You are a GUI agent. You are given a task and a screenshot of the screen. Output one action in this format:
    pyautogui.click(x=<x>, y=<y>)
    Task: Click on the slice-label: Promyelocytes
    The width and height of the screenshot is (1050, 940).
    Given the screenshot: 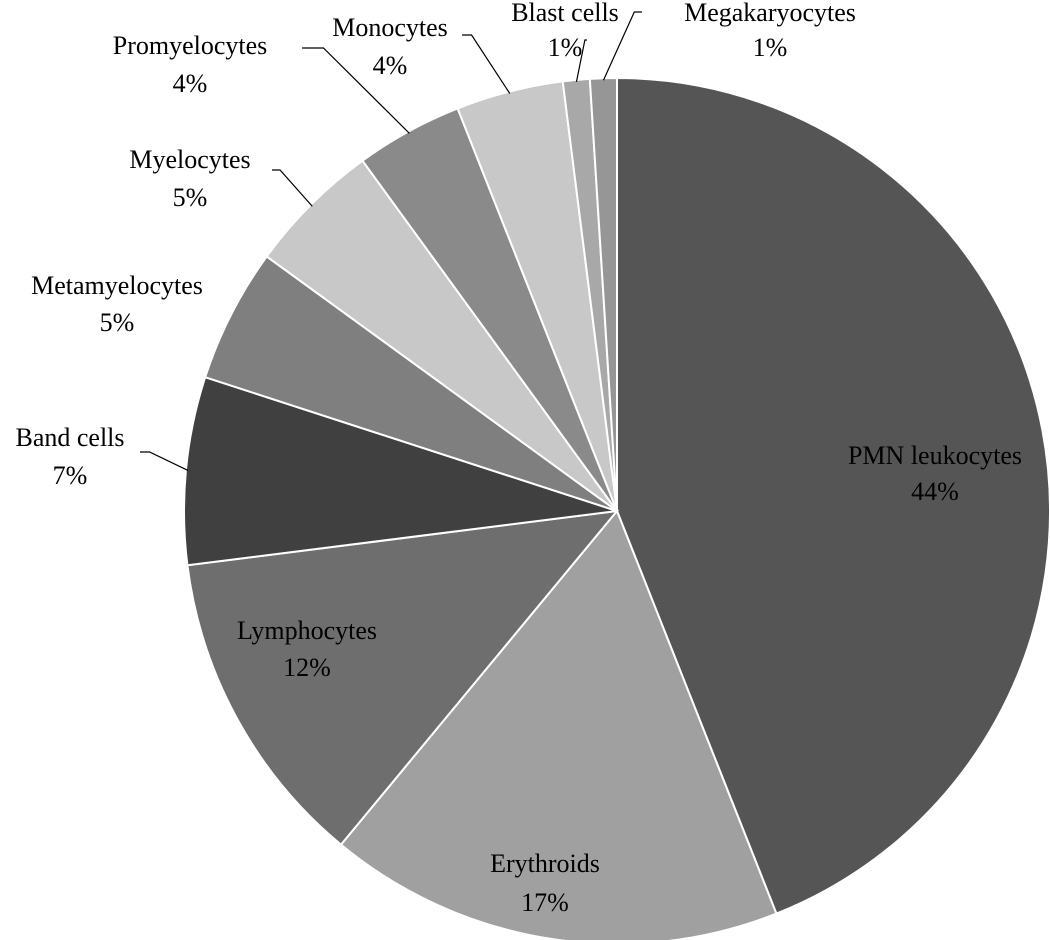 What is the action you would take?
    pyautogui.click(x=190, y=45)
    